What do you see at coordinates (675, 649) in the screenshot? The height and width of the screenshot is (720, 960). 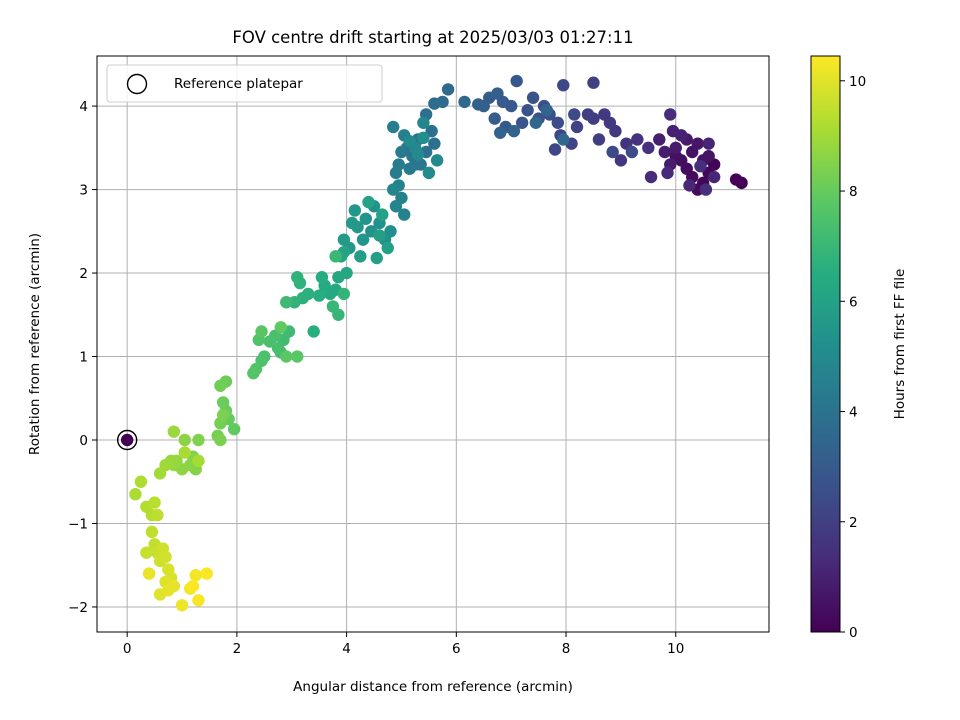 I see `x-tick-label: 10` at bounding box center [675, 649].